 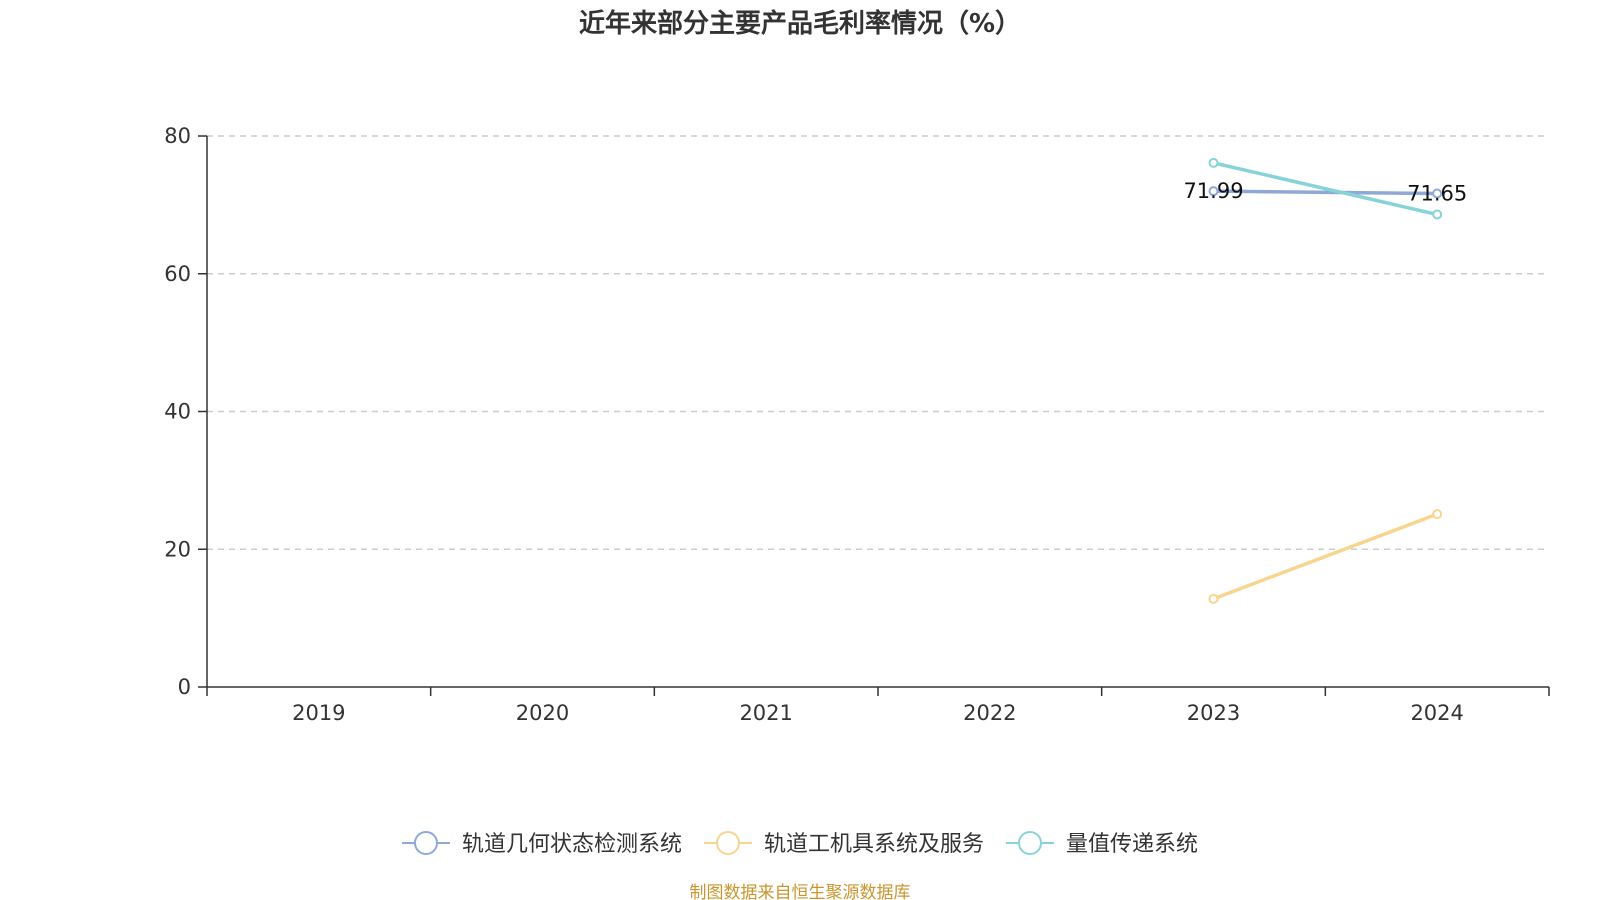 I want to click on data-labels: 71.99 71.65, so click(x=1325, y=192).